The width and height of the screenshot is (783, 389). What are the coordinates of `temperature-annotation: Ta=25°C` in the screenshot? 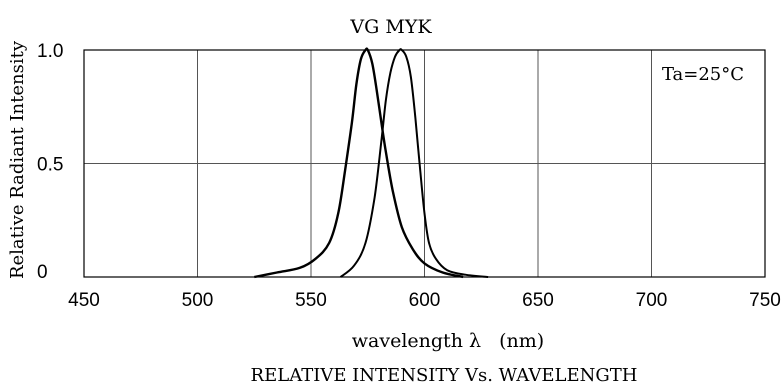 It's located at (703, 74).